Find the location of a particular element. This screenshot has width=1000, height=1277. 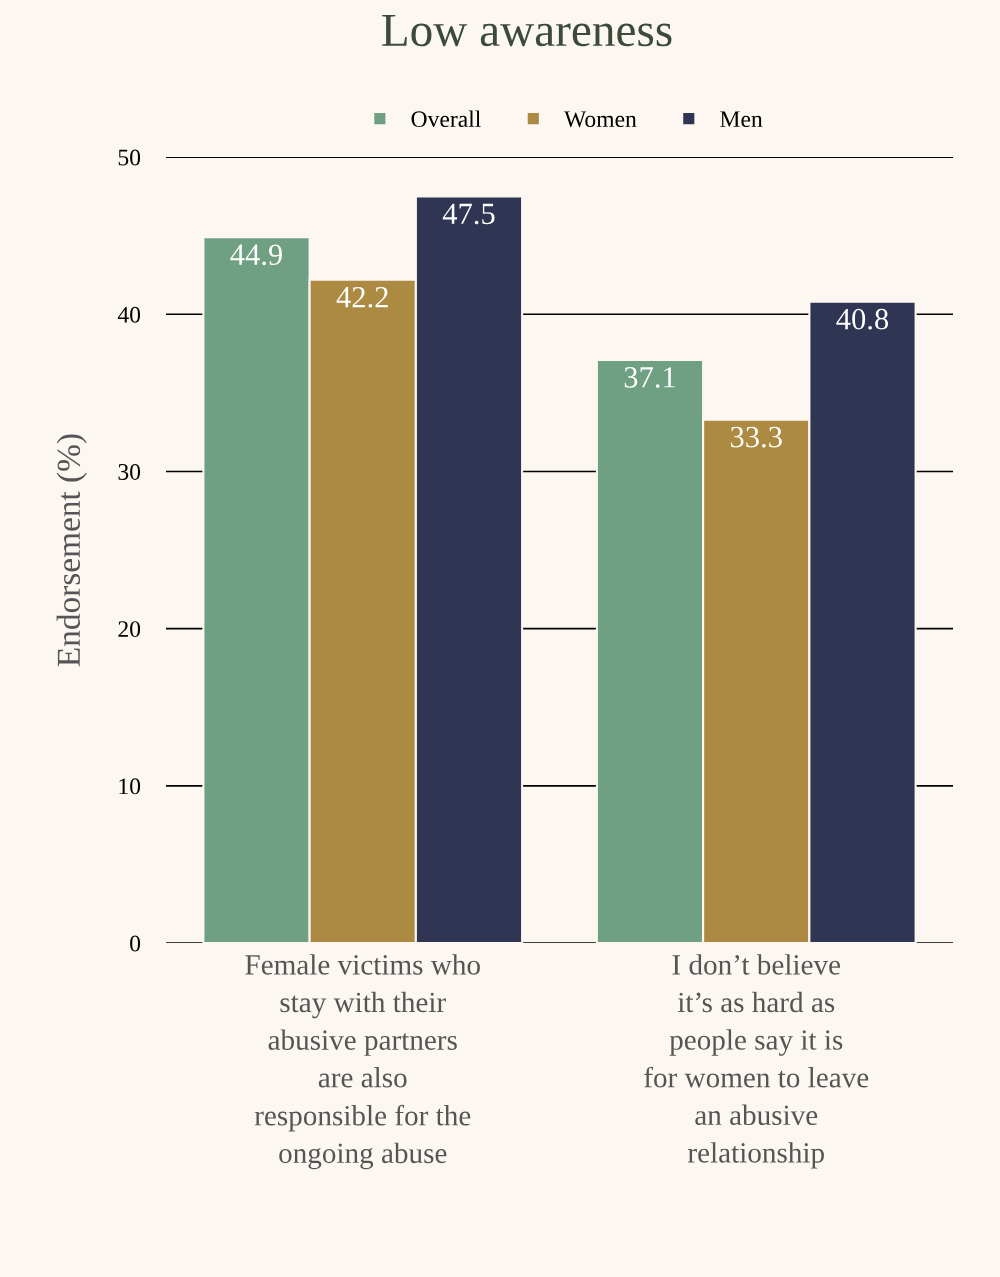

y-tick-label: 20 is located at coordinates (129, 629).